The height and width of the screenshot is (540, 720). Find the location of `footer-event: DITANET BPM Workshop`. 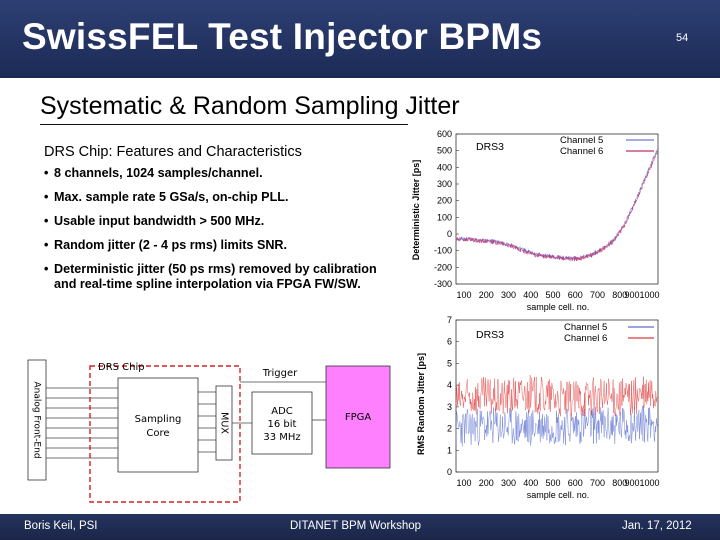

footer-event: DITANET BPM Workshop is located at coordinates (356, 526).